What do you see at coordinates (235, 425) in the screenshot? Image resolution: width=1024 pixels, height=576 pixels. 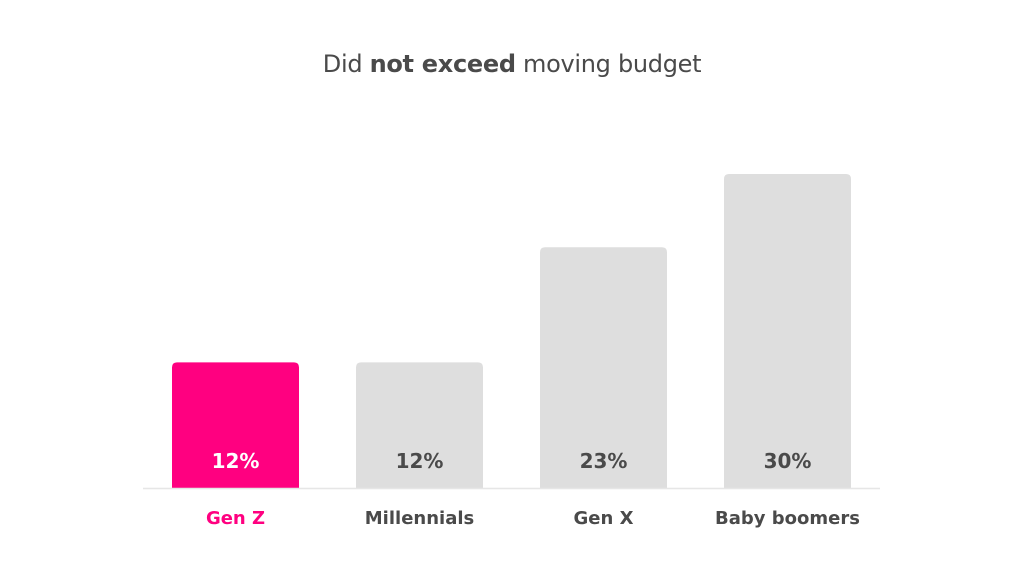 I see `bar-gen-z` at bounding box center [235, 425].